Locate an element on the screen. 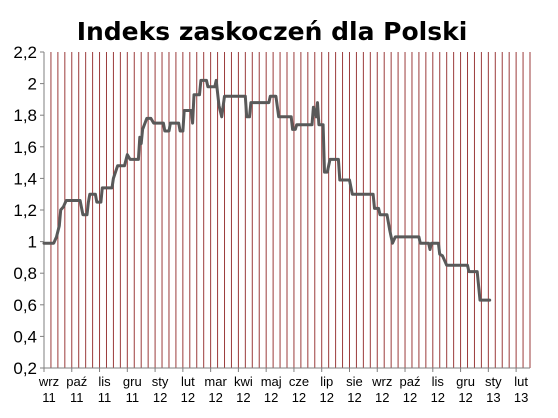  y-tick-label: 1,2 is located at coordinates (25, 210).